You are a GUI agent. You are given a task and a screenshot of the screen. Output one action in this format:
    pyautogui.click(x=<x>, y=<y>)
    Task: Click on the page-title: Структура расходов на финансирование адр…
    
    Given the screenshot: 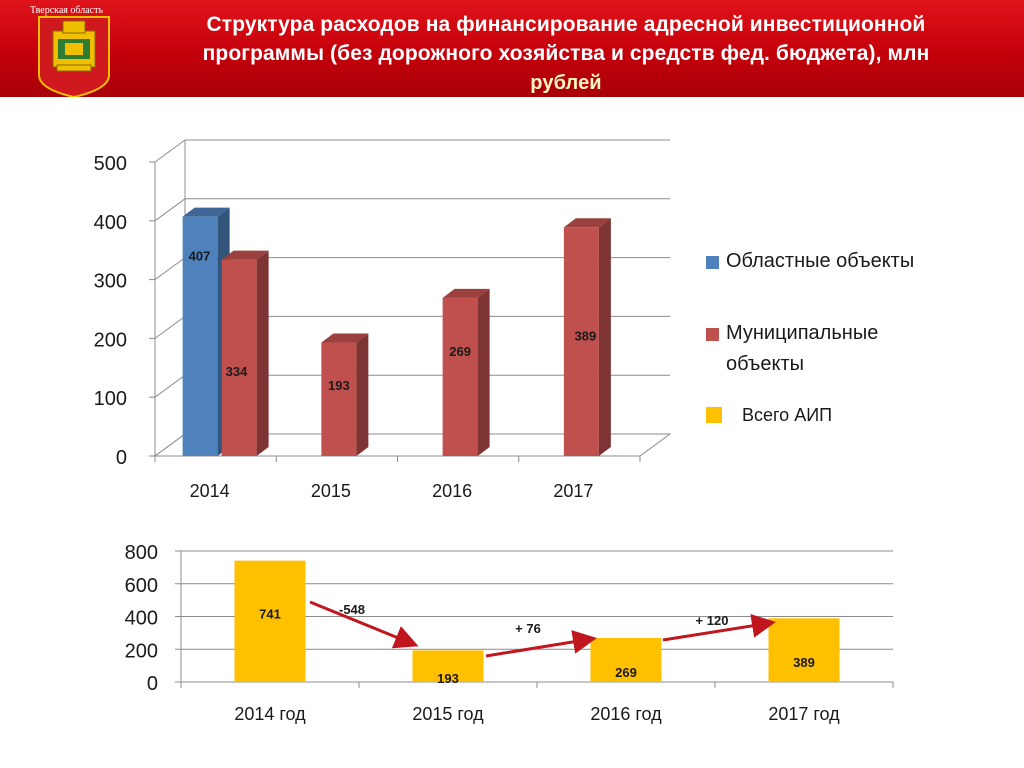 What is the action you would take?
    pyautogui.click(x=566, y=53)
    